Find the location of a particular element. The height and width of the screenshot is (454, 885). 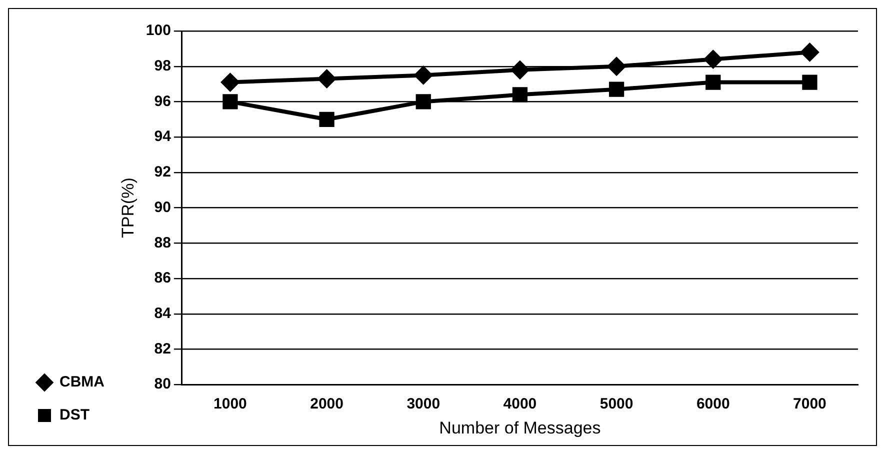

x-tick-label: 4000 is located at coordinates (520, 404).